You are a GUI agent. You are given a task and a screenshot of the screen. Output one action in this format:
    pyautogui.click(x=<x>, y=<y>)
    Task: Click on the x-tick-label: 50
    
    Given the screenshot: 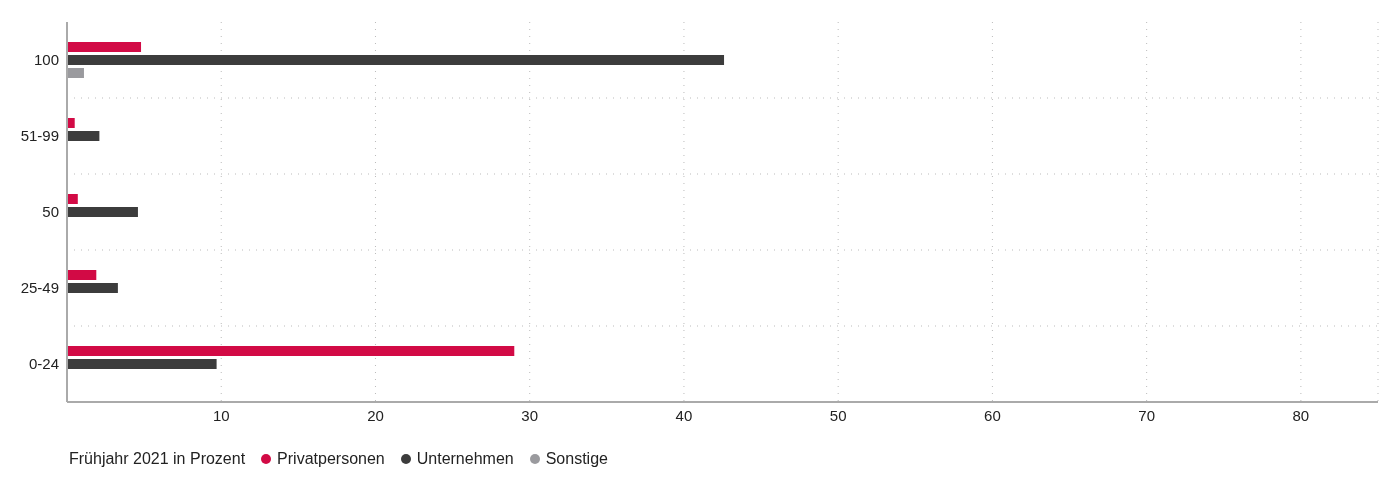 What is the action you would take?
    pyautogui.click(x=838, y=415)
    